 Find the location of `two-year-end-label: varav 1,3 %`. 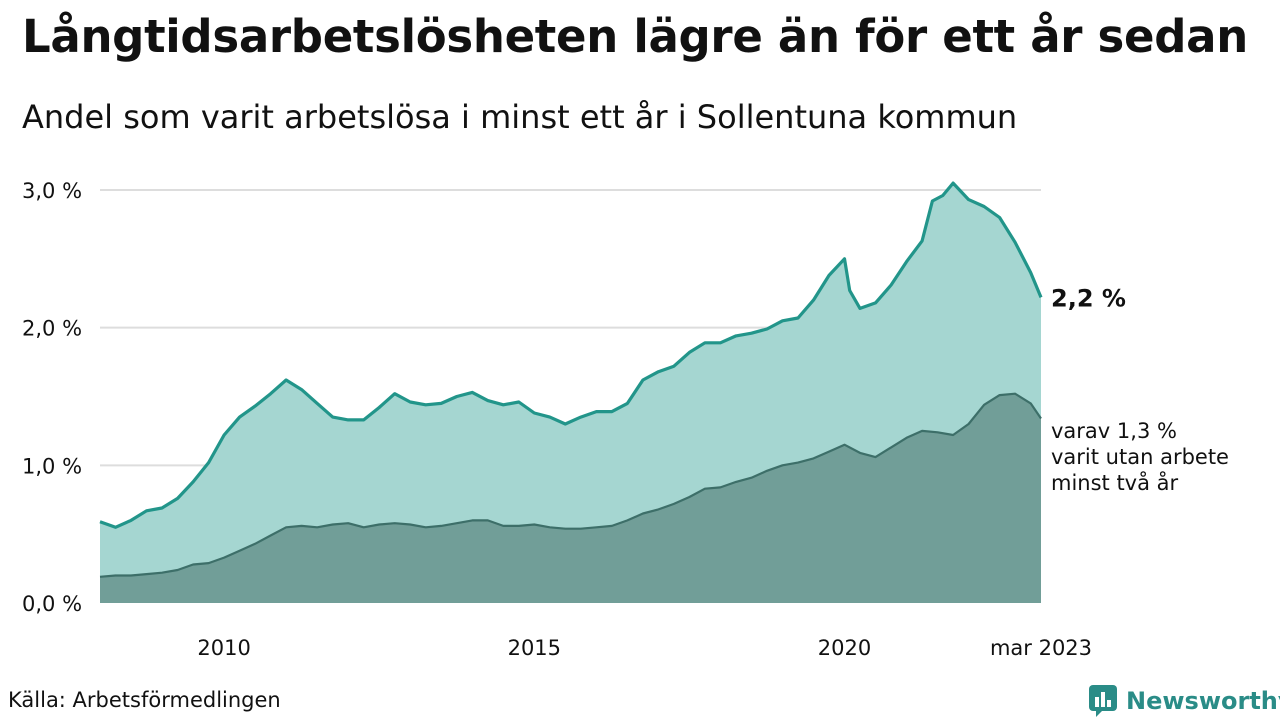

two-year-end-label: varav 1,3 % is located at coordinates (1114, 431).